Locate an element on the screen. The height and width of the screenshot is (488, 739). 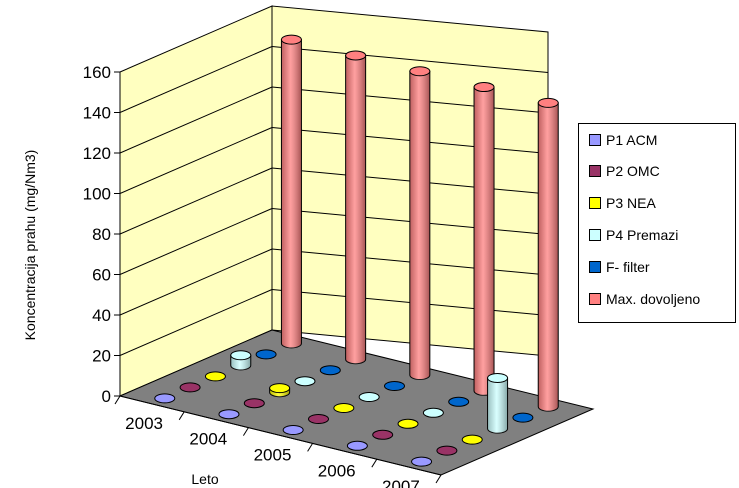
legend-label-f: F- filter is located at coordinates (628, 267).